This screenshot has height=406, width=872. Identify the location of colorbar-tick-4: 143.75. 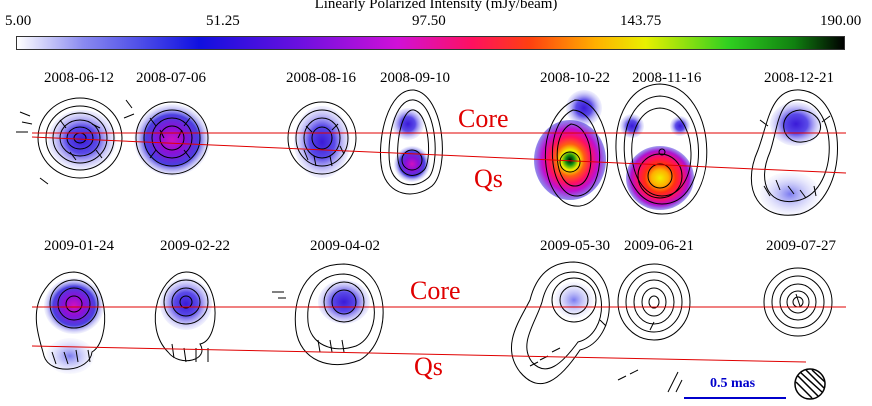
(641, 21).